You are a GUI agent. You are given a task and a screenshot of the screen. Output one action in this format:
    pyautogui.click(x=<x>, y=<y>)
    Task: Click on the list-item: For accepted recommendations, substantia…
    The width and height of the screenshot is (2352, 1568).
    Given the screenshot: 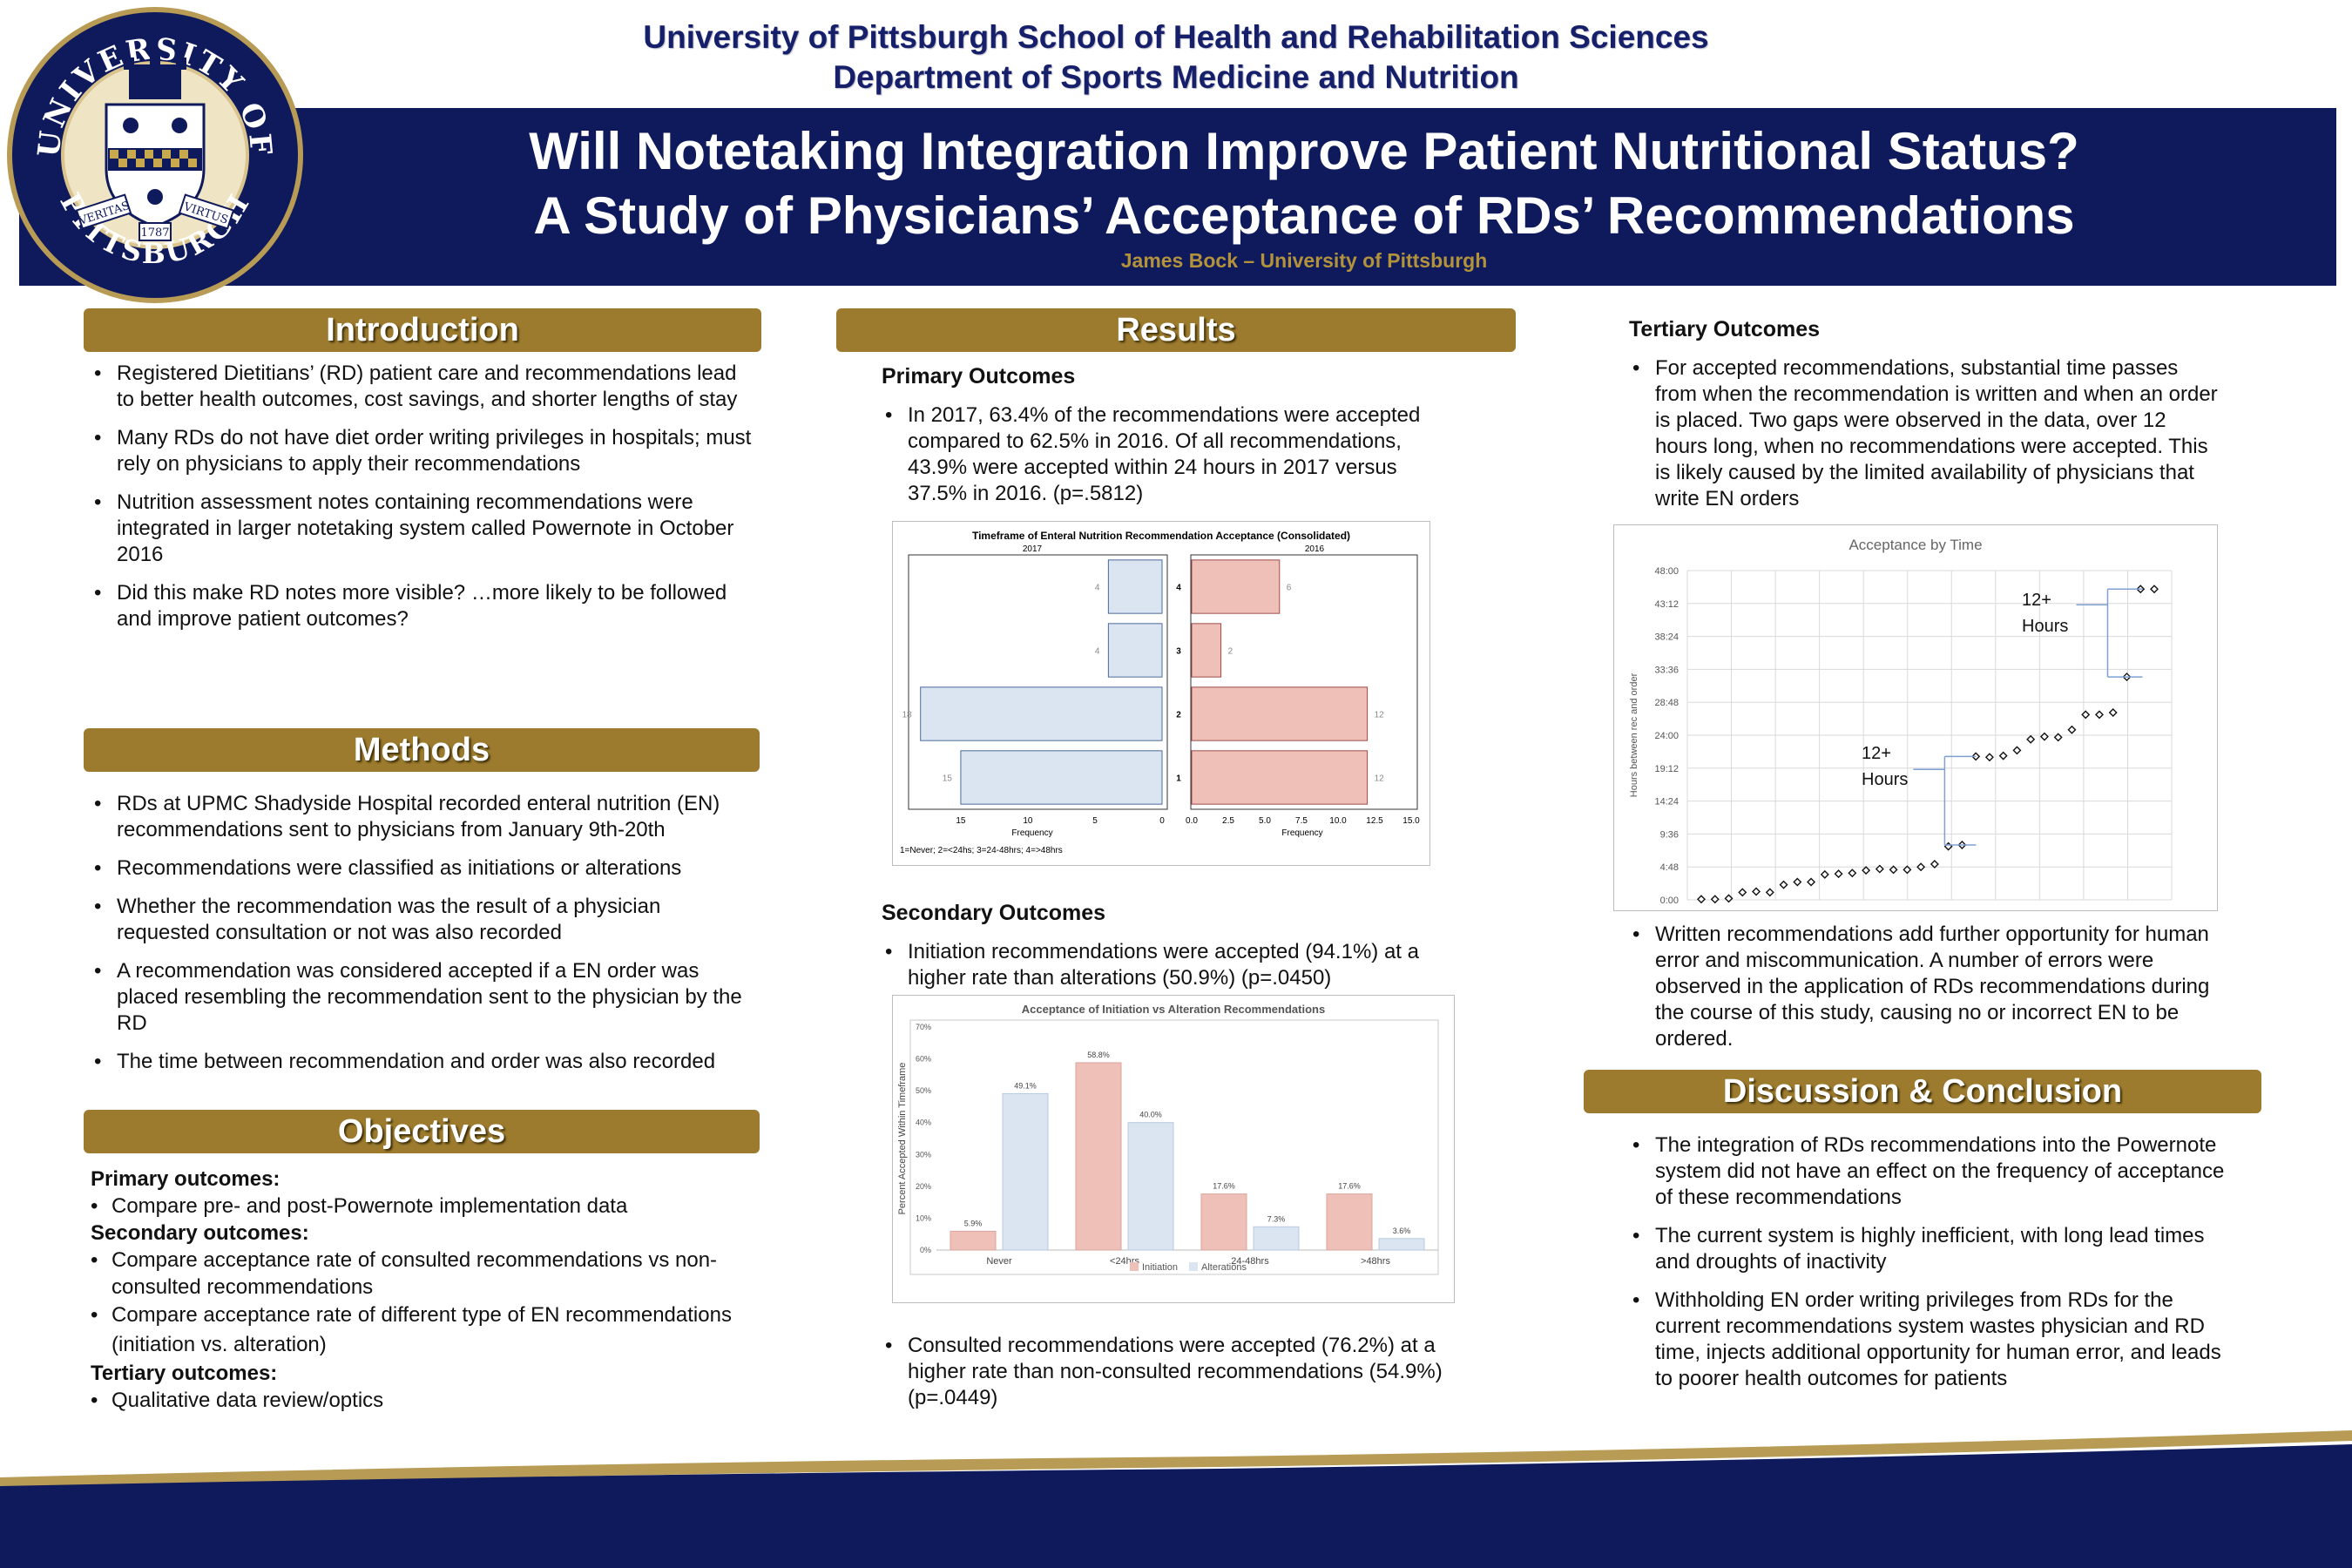 What is the action you would take?
    pyautogui.click(x=1921, y=433)
    